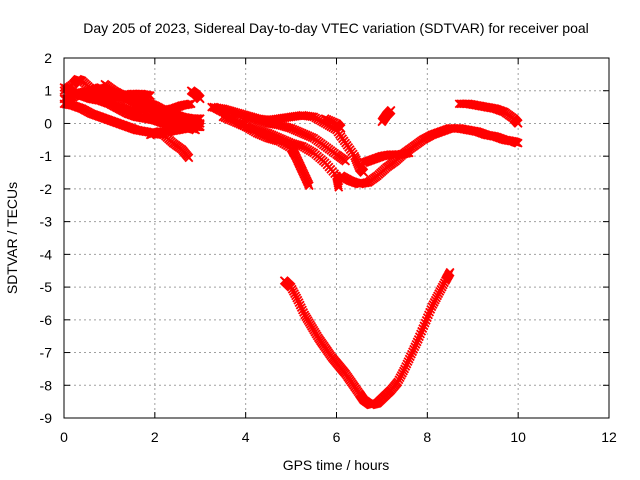  Describe the element at coordinates (46, 189) in the screenshot. I see `y-tick-label: -2` at that location.